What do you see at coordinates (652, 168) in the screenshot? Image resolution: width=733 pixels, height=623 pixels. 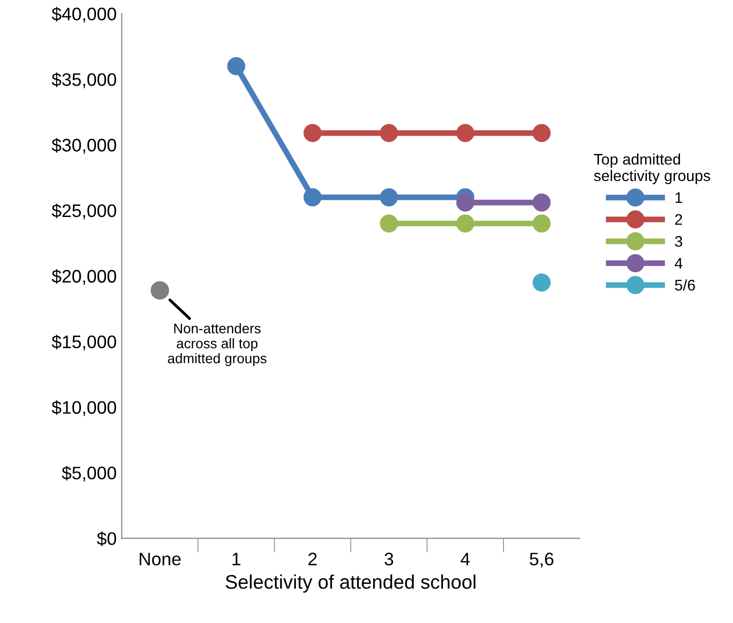 I see `legend-title: Top admitted selectivity groups` at bounding box center [652, 168].